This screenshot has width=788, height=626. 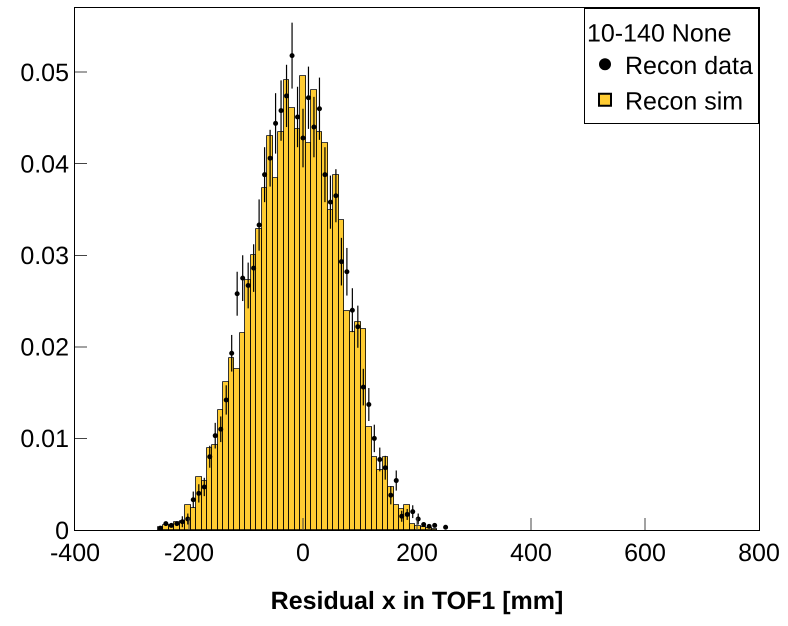 What do you see at coordinates (417, 553) in the screenshot?
I see `x-tick-label: 200` at bounding box center [417, 553].